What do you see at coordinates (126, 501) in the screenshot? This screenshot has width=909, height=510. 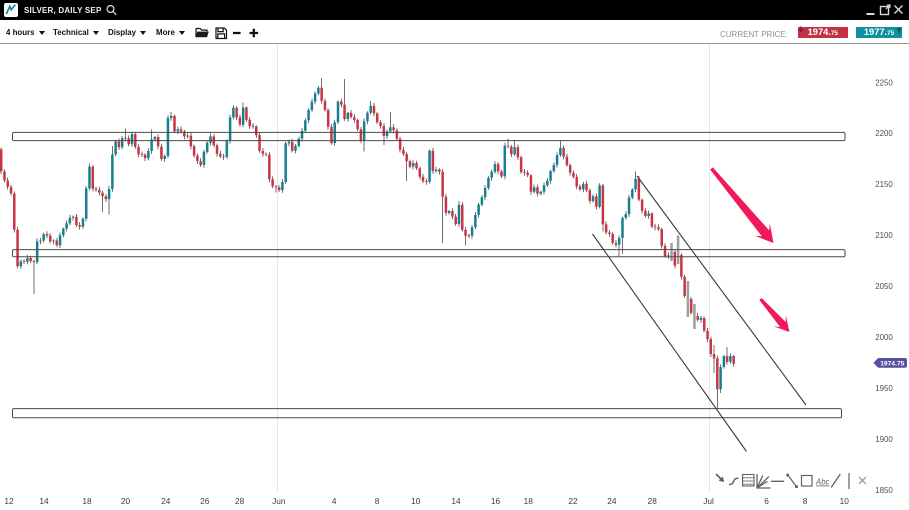 I see `svg-text: 20` at bounding box center [126, 501].